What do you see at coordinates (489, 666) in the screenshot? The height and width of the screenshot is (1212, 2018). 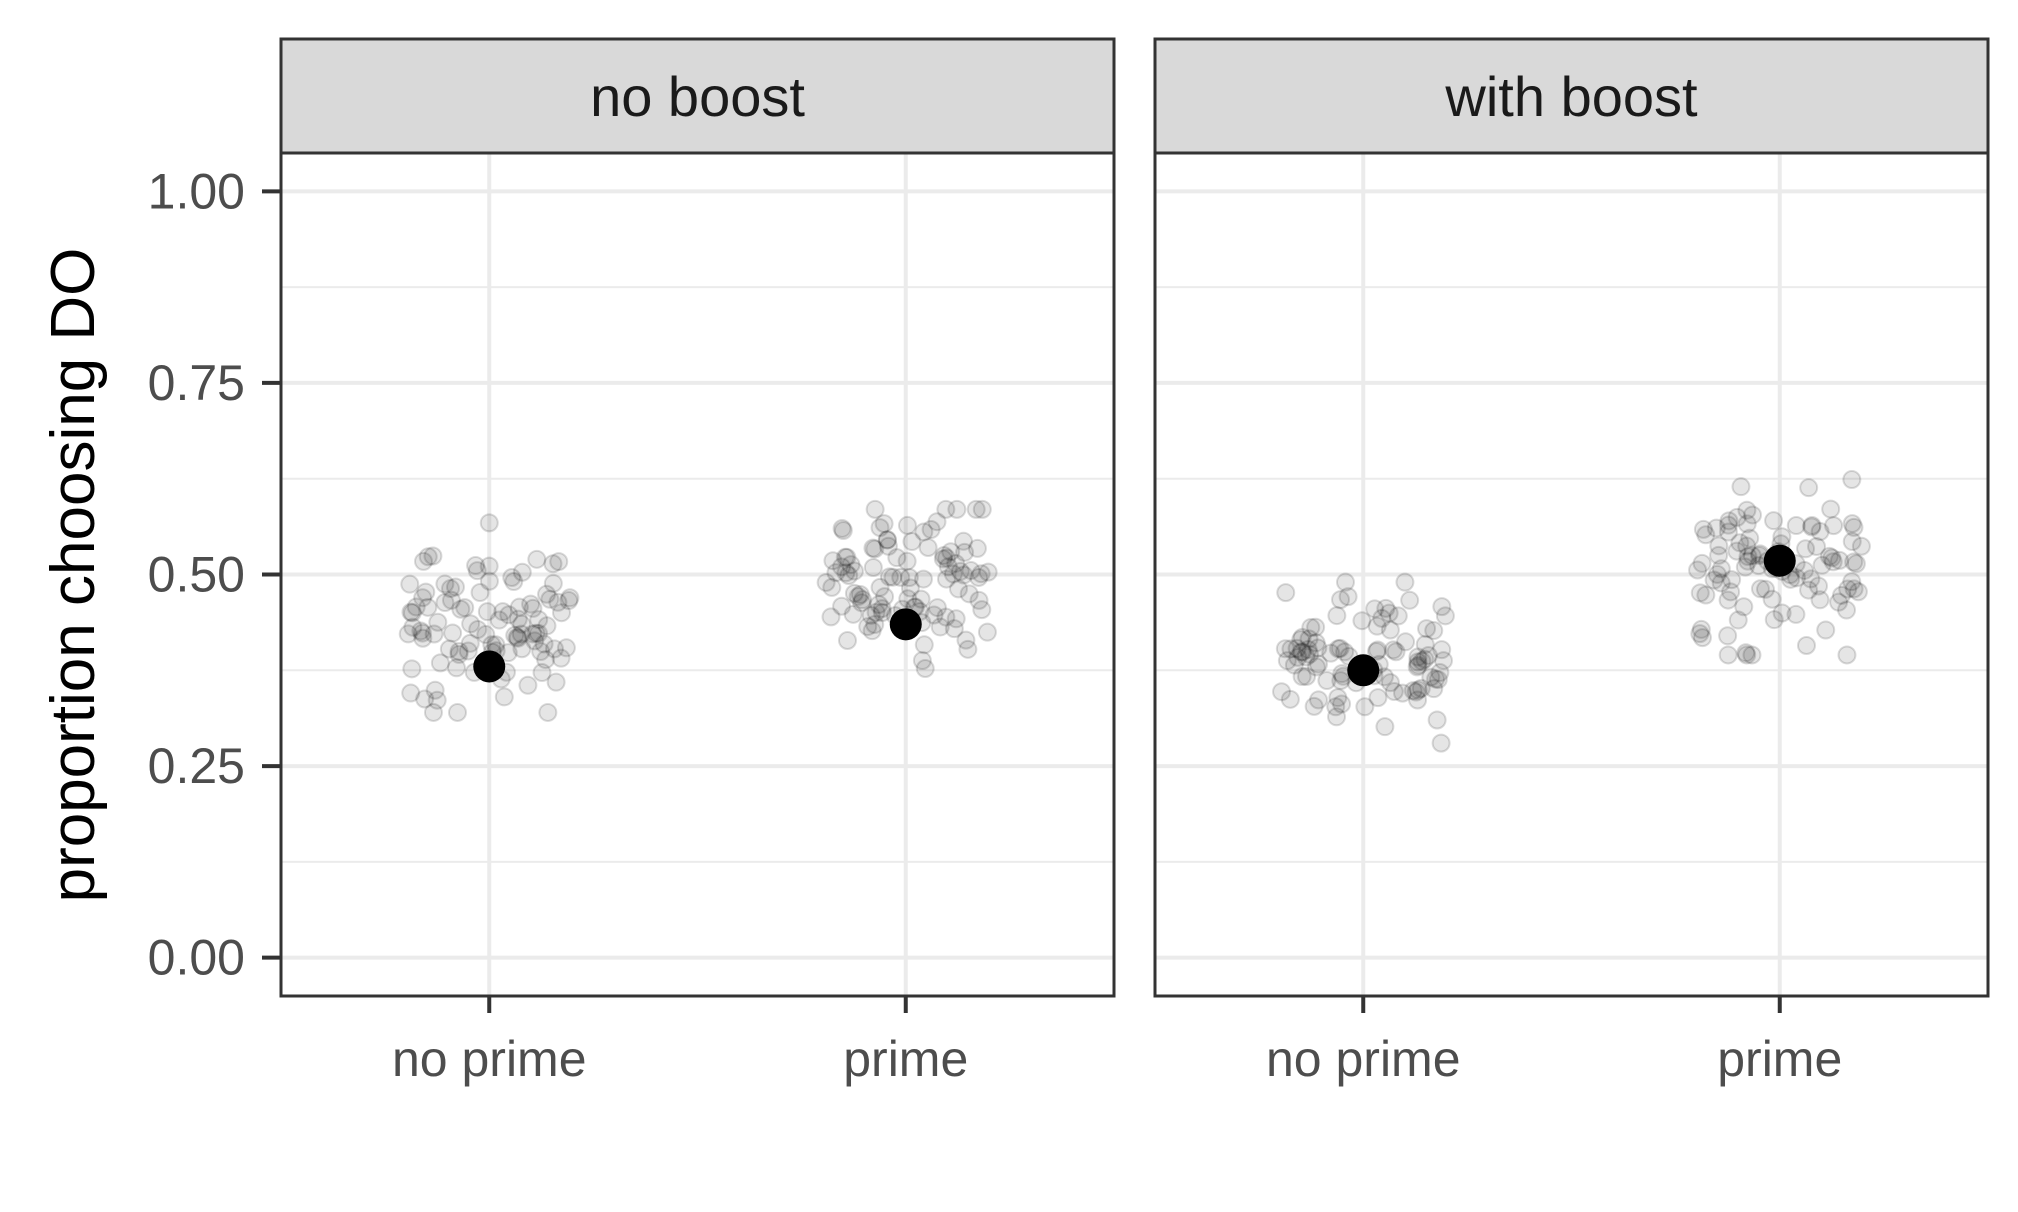 I see `mean-point` at bounding box center [489, 666].